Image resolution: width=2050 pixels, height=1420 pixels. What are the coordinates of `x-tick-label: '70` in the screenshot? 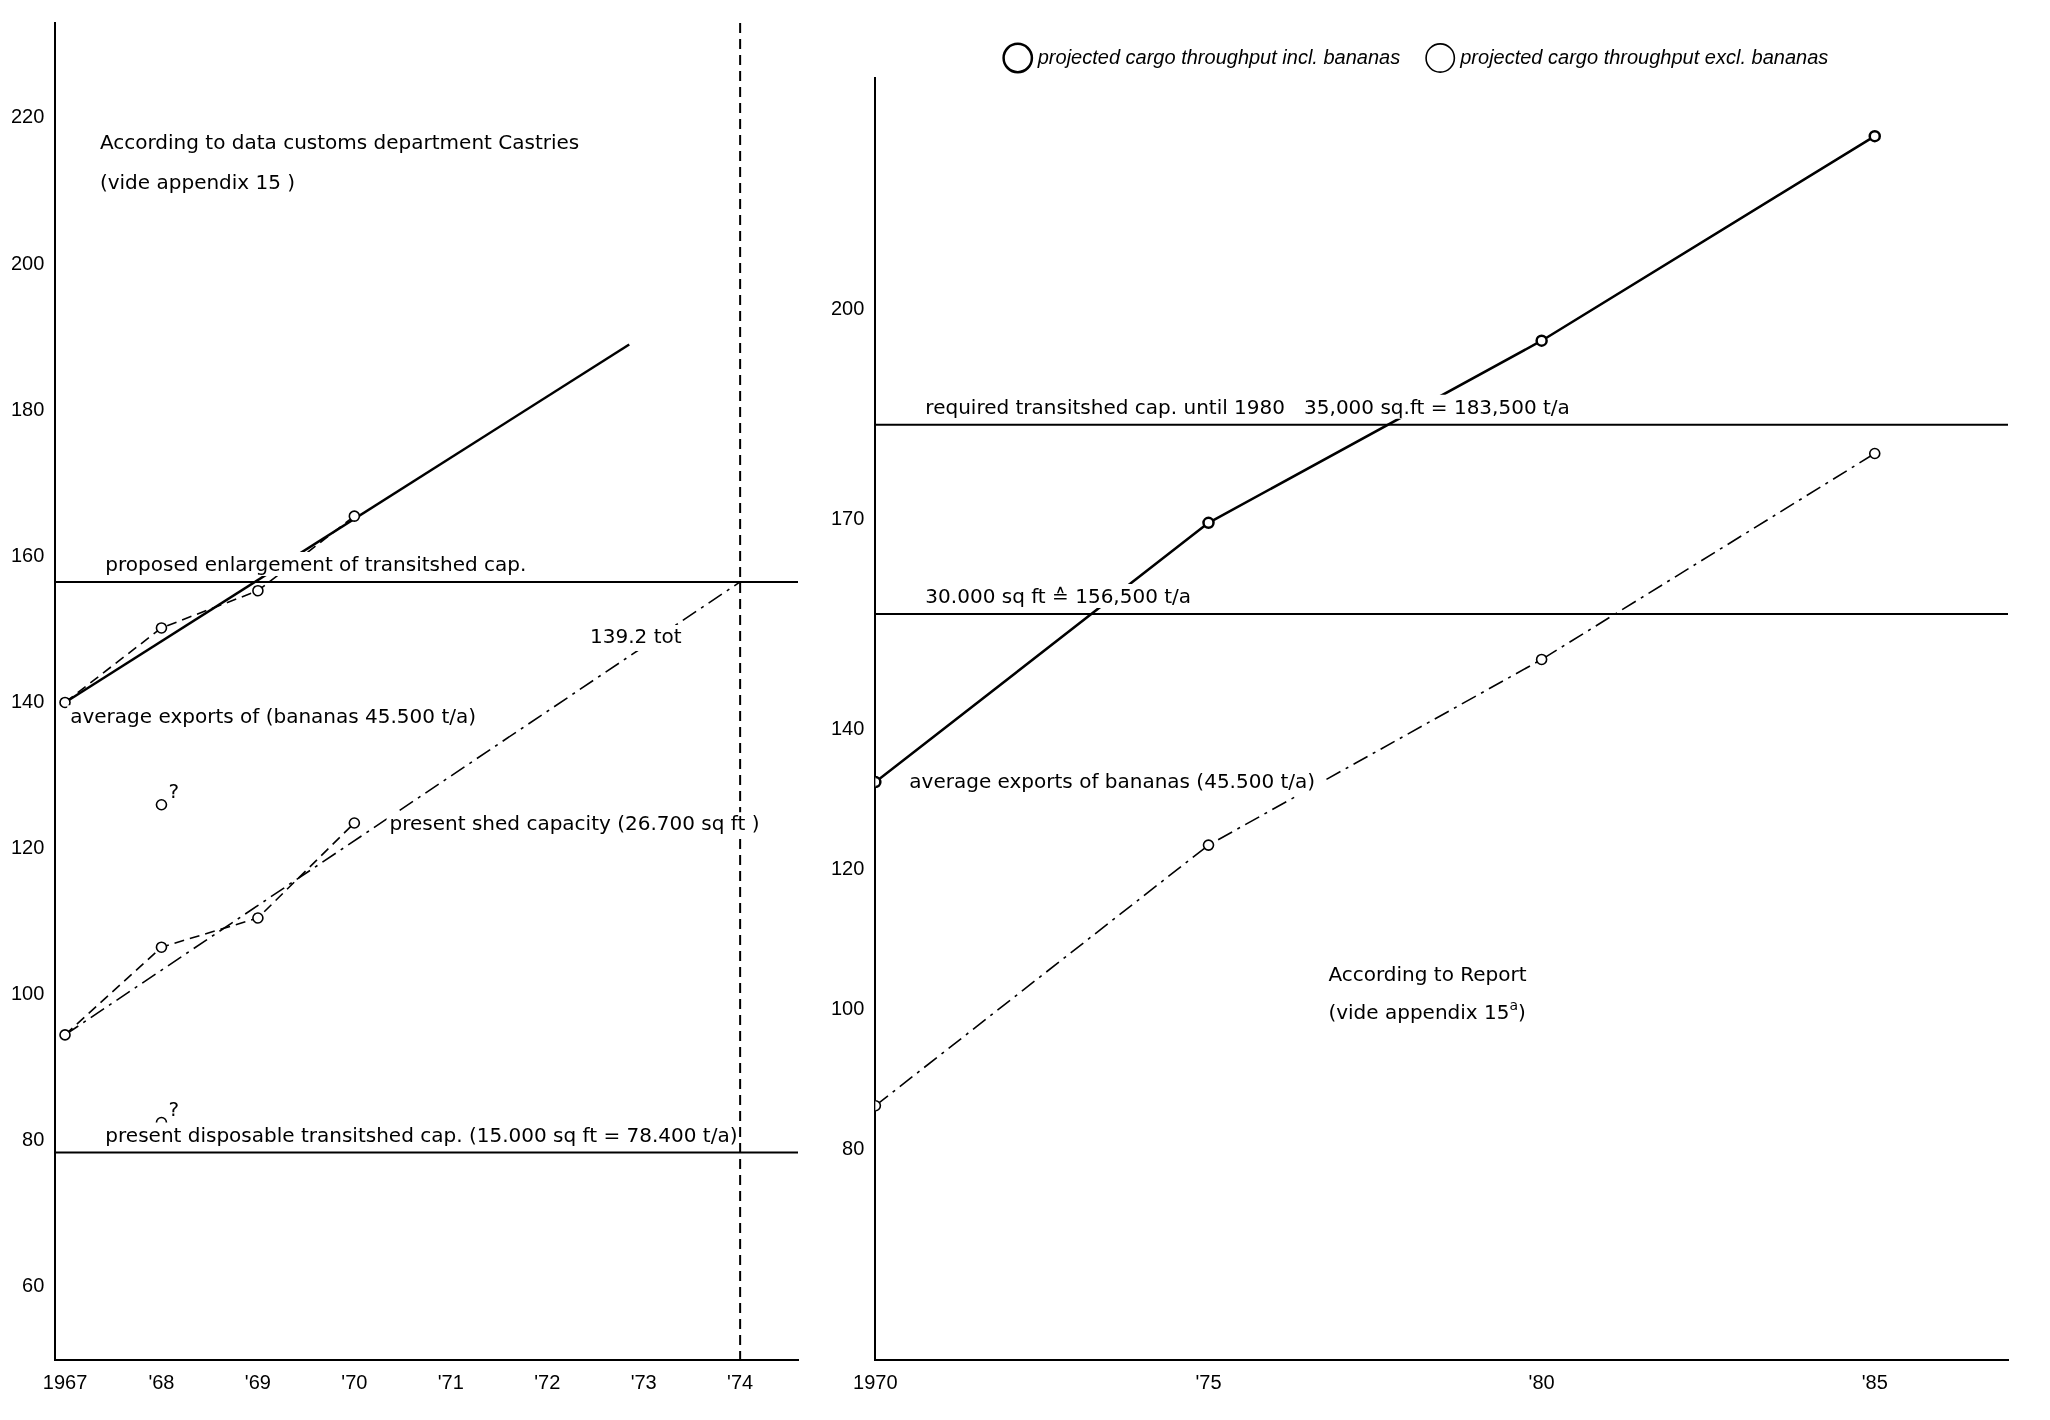 It's located at (354, 1381).